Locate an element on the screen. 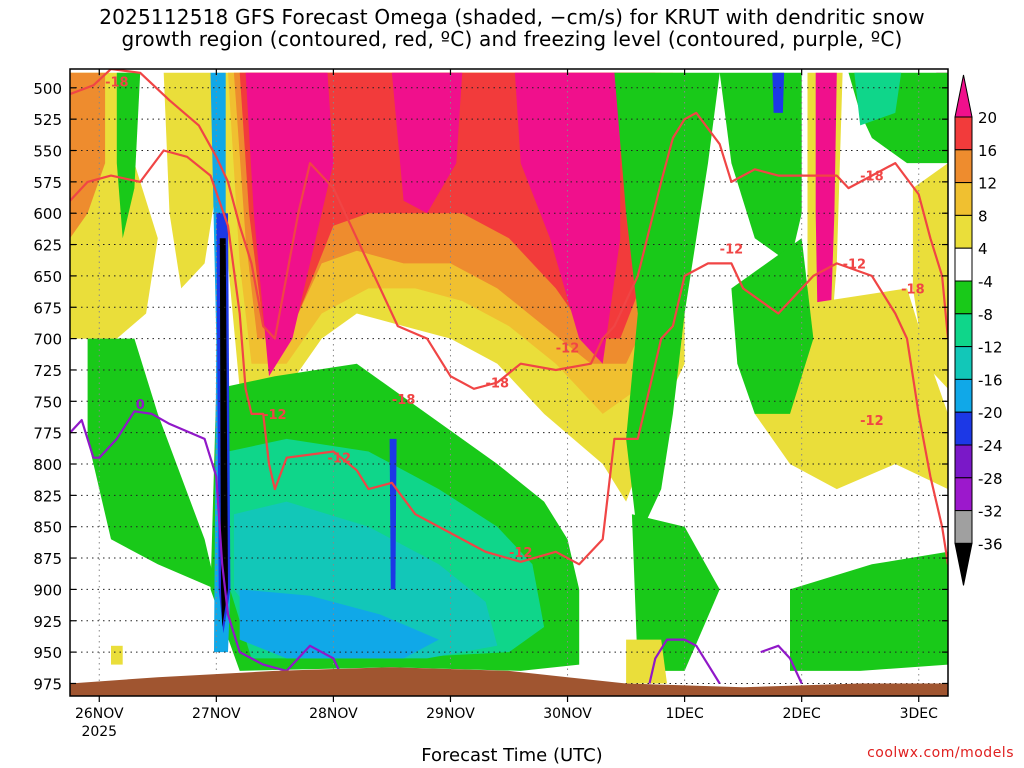  x-tick-label: 3DEC is located at coordinates (919, 714).